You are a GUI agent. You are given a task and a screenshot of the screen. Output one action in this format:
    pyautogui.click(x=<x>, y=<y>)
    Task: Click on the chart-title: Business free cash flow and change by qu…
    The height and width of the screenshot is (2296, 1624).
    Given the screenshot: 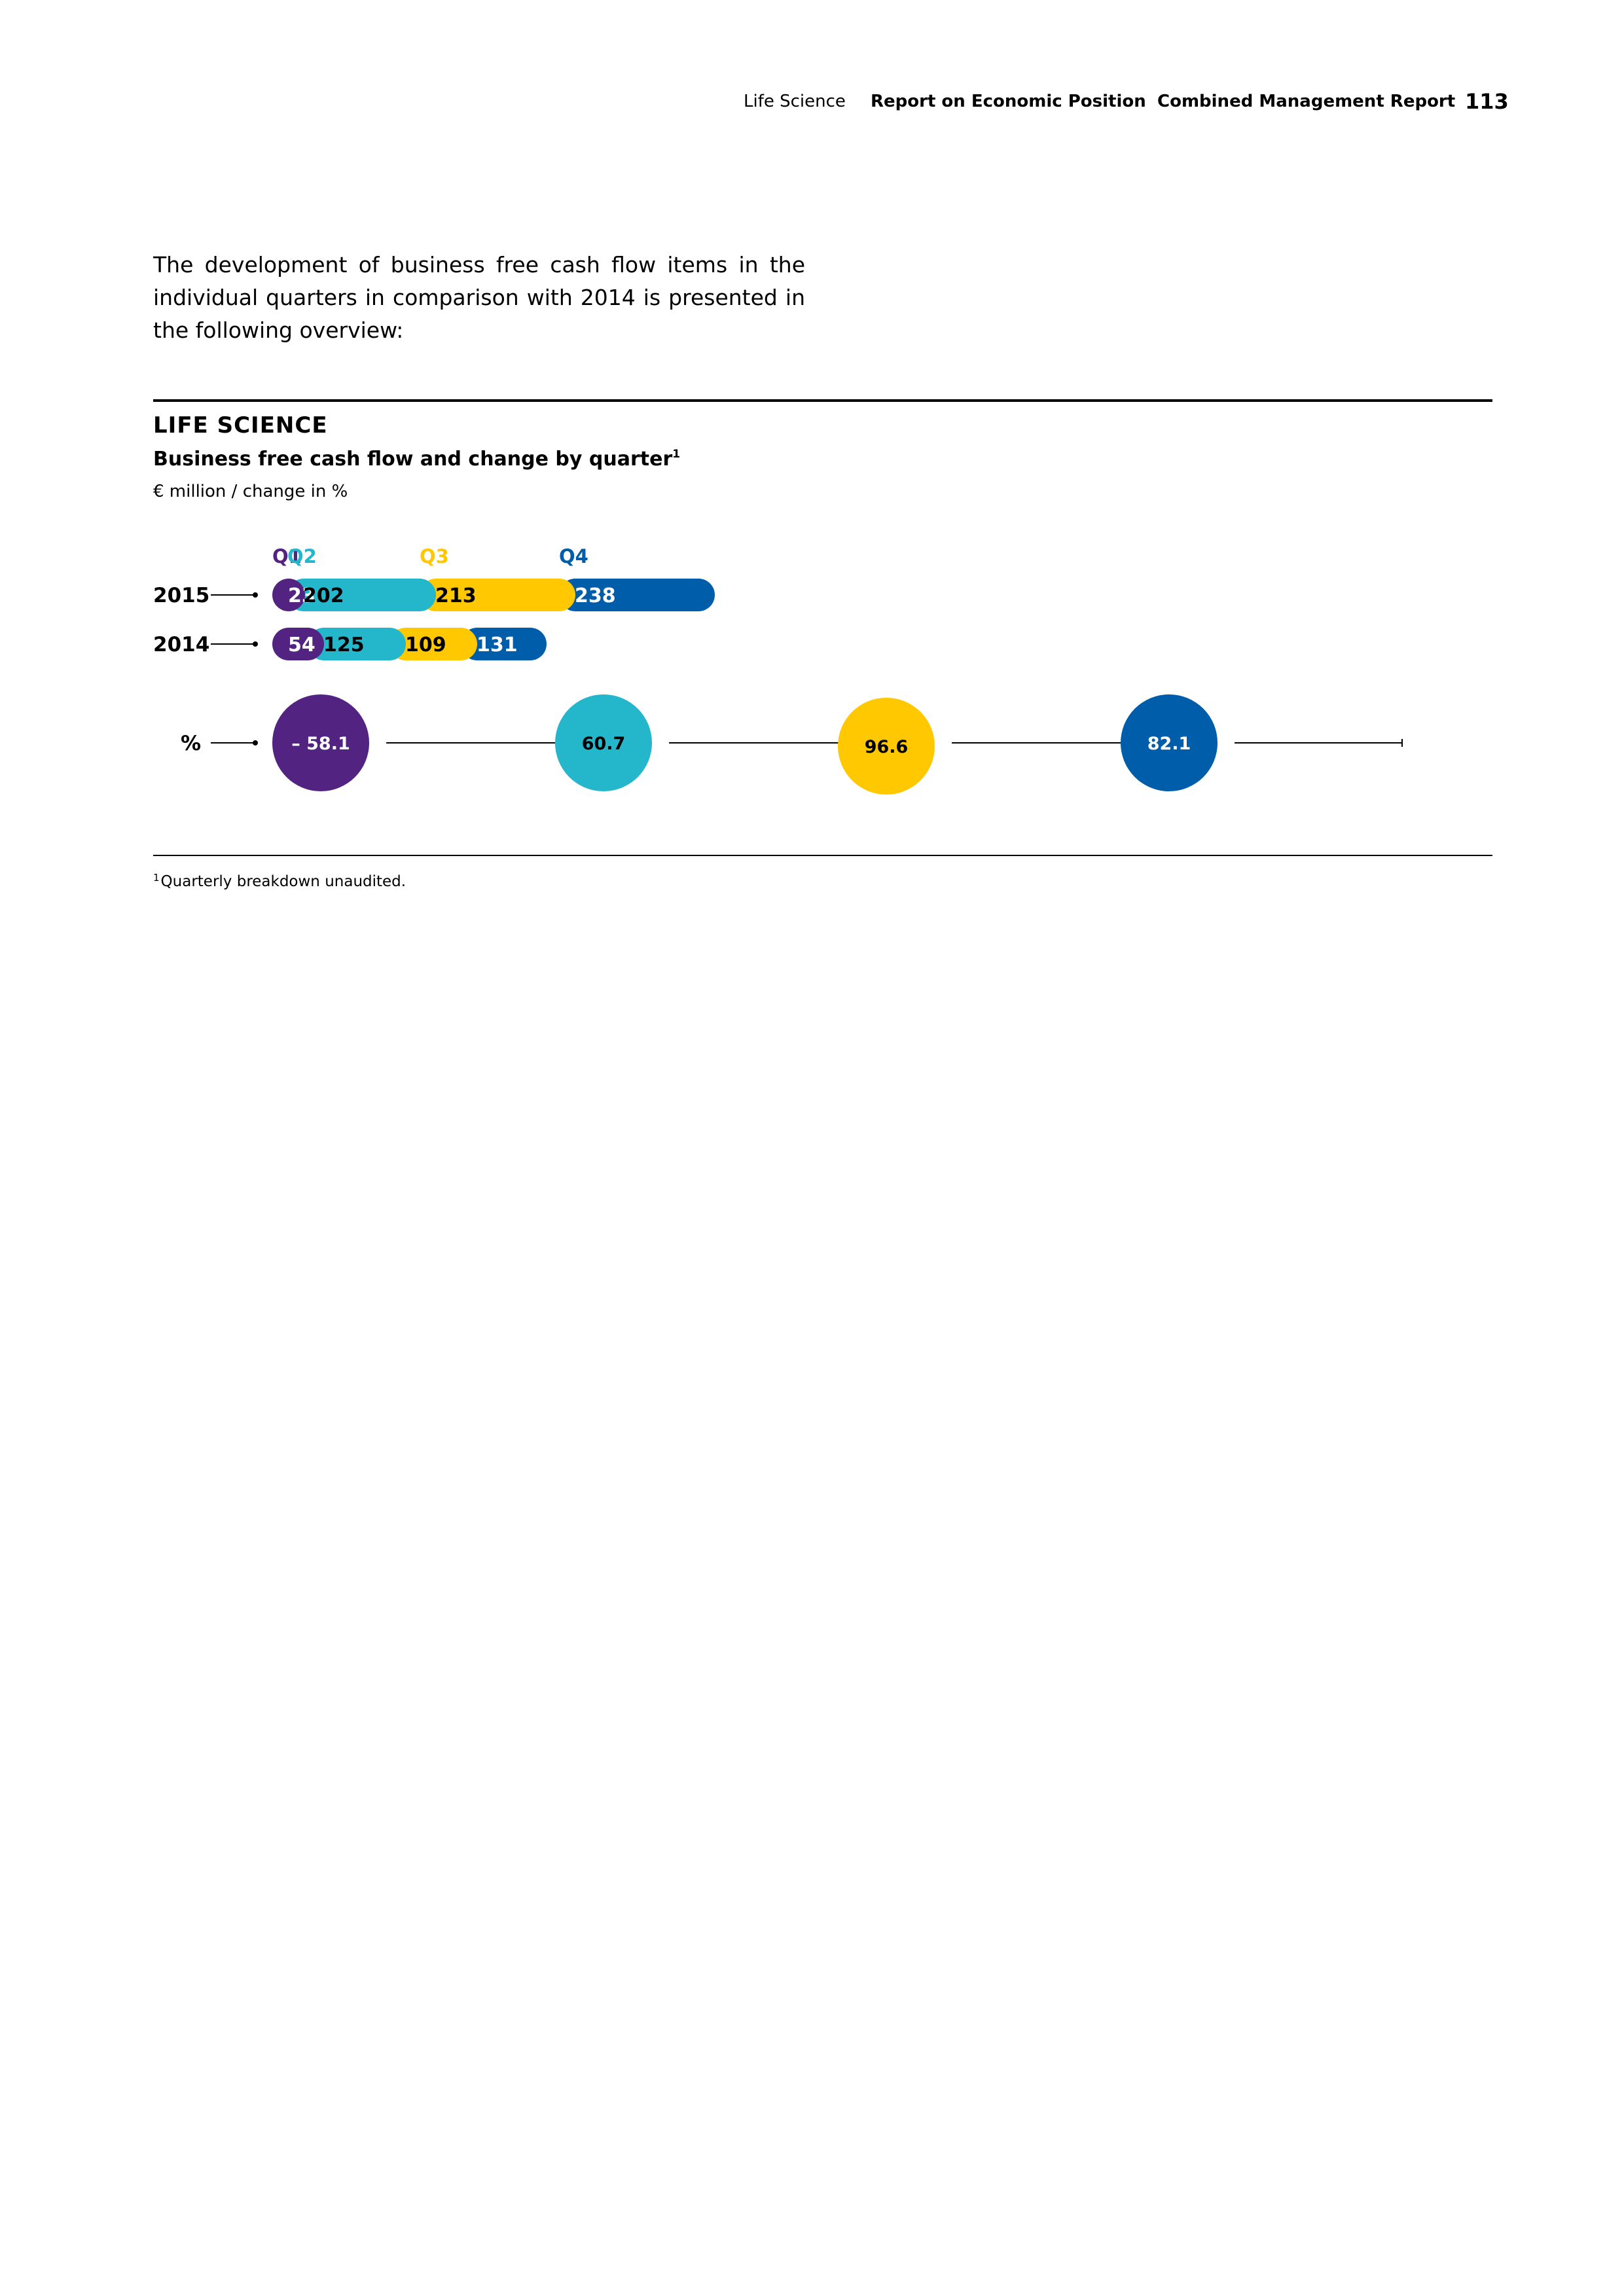 What is the action you would take?
    pyautogui.click(x=417, y=459)
    